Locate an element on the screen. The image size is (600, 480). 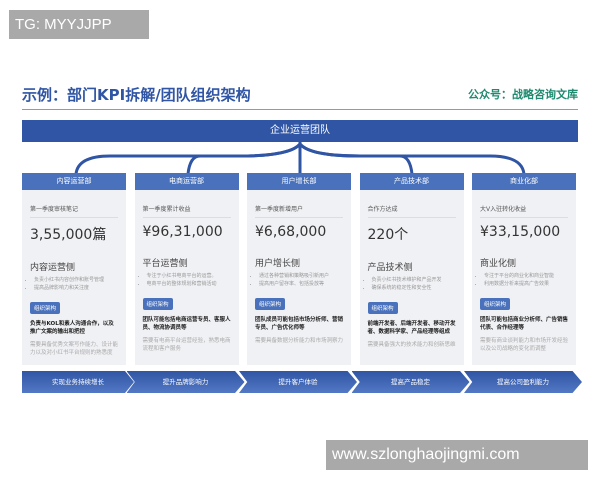
skills-text: 需要有电商平台运营经验，熟悉电商流程和客户服务 is located at coordinates (186, 345).